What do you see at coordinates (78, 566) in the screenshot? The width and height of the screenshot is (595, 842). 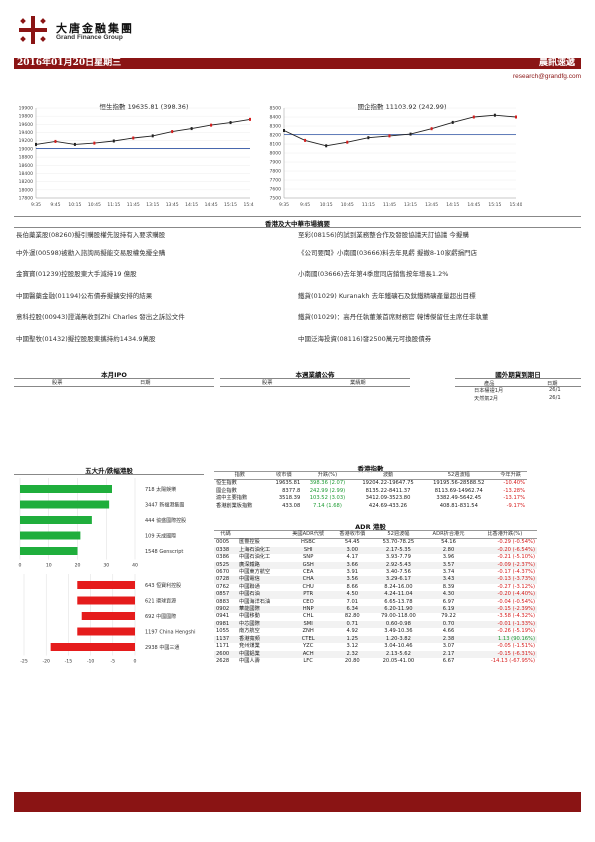 I see `x-tick-label: 20` at bounding box center [78, 566].